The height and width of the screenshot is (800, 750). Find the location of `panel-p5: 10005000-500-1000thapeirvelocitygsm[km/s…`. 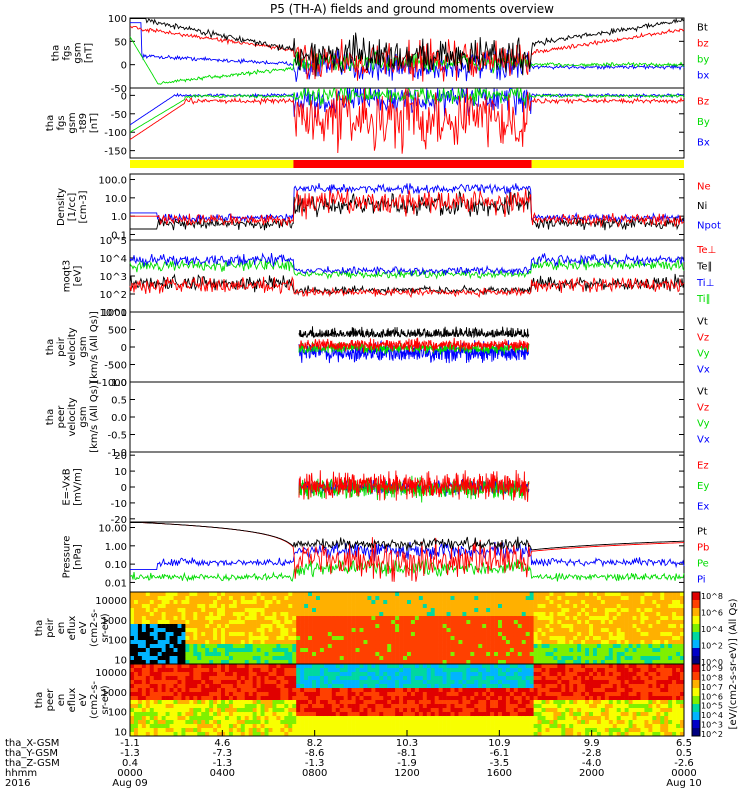

panel-p5: 10005000-500-1000thapeirvelocitygsm[km/s… is located at coordinates (377, 348).